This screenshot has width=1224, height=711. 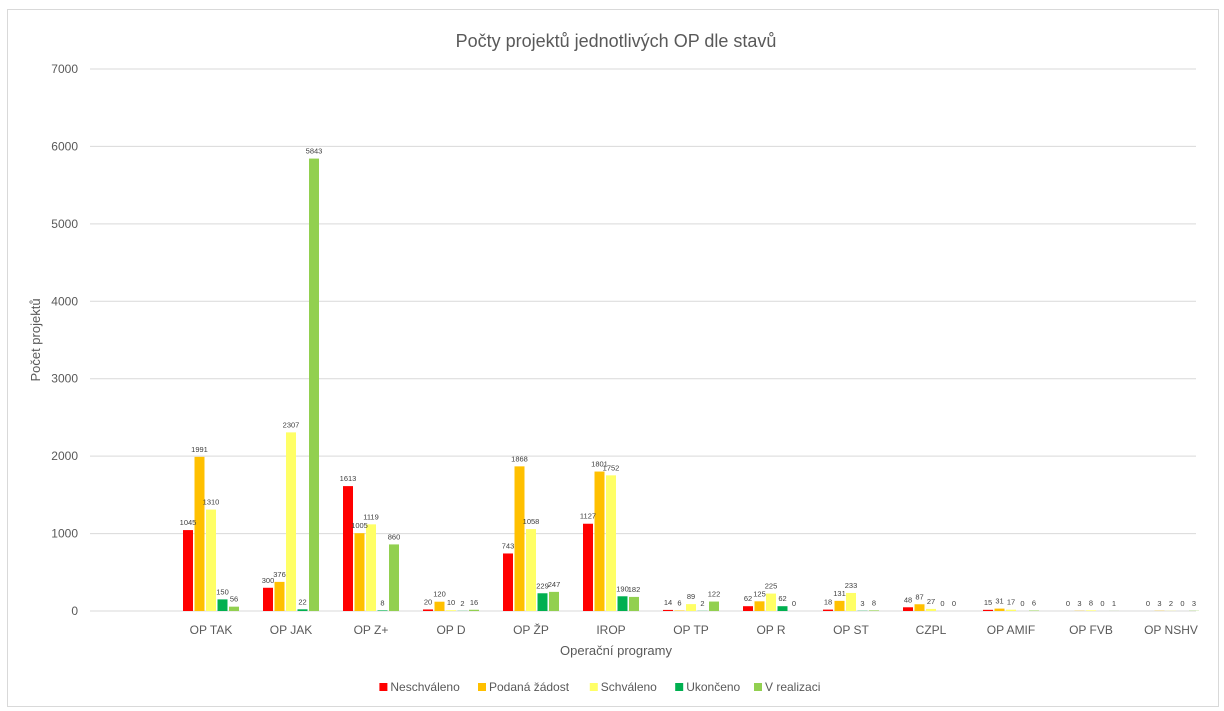 I want to click on category-label: OP R, so click(x=770, y=630).